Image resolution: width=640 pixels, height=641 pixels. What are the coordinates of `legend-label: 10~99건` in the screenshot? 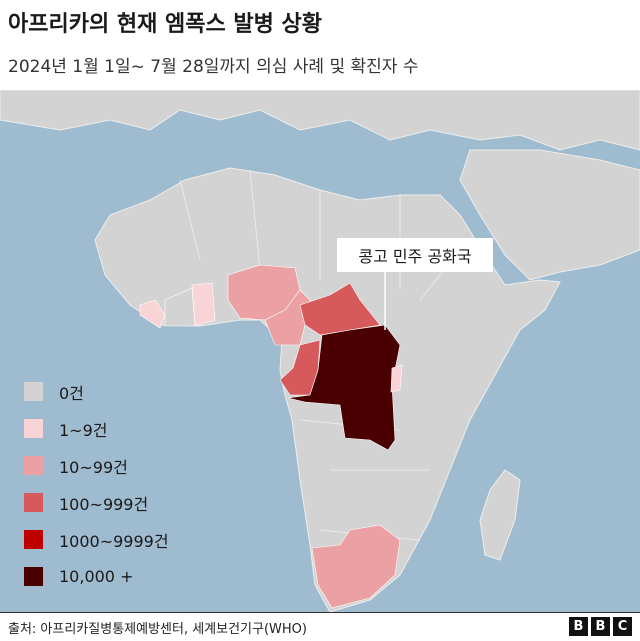 It's located at (93, 467).